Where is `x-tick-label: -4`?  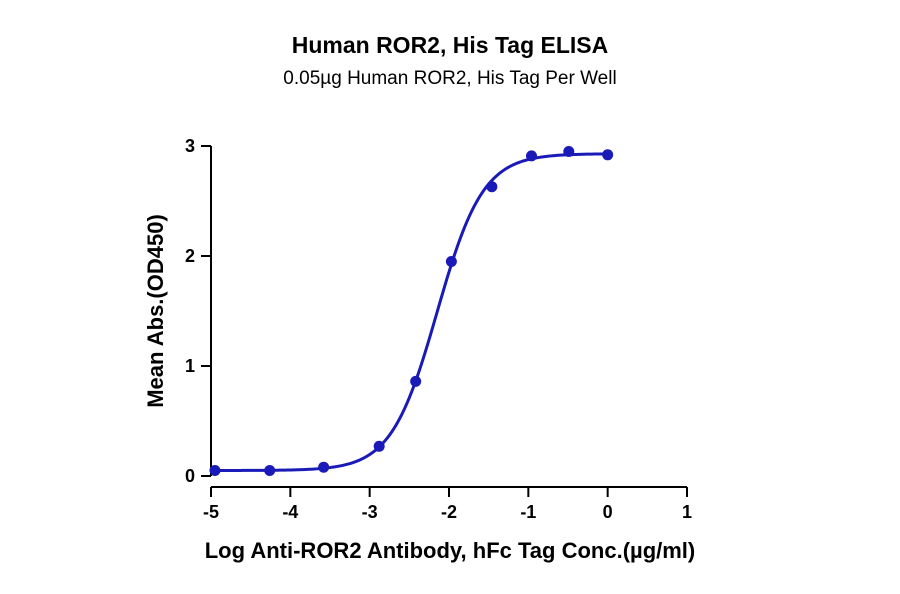
x-tick-label: -4 is located at coordinates (290, 512).